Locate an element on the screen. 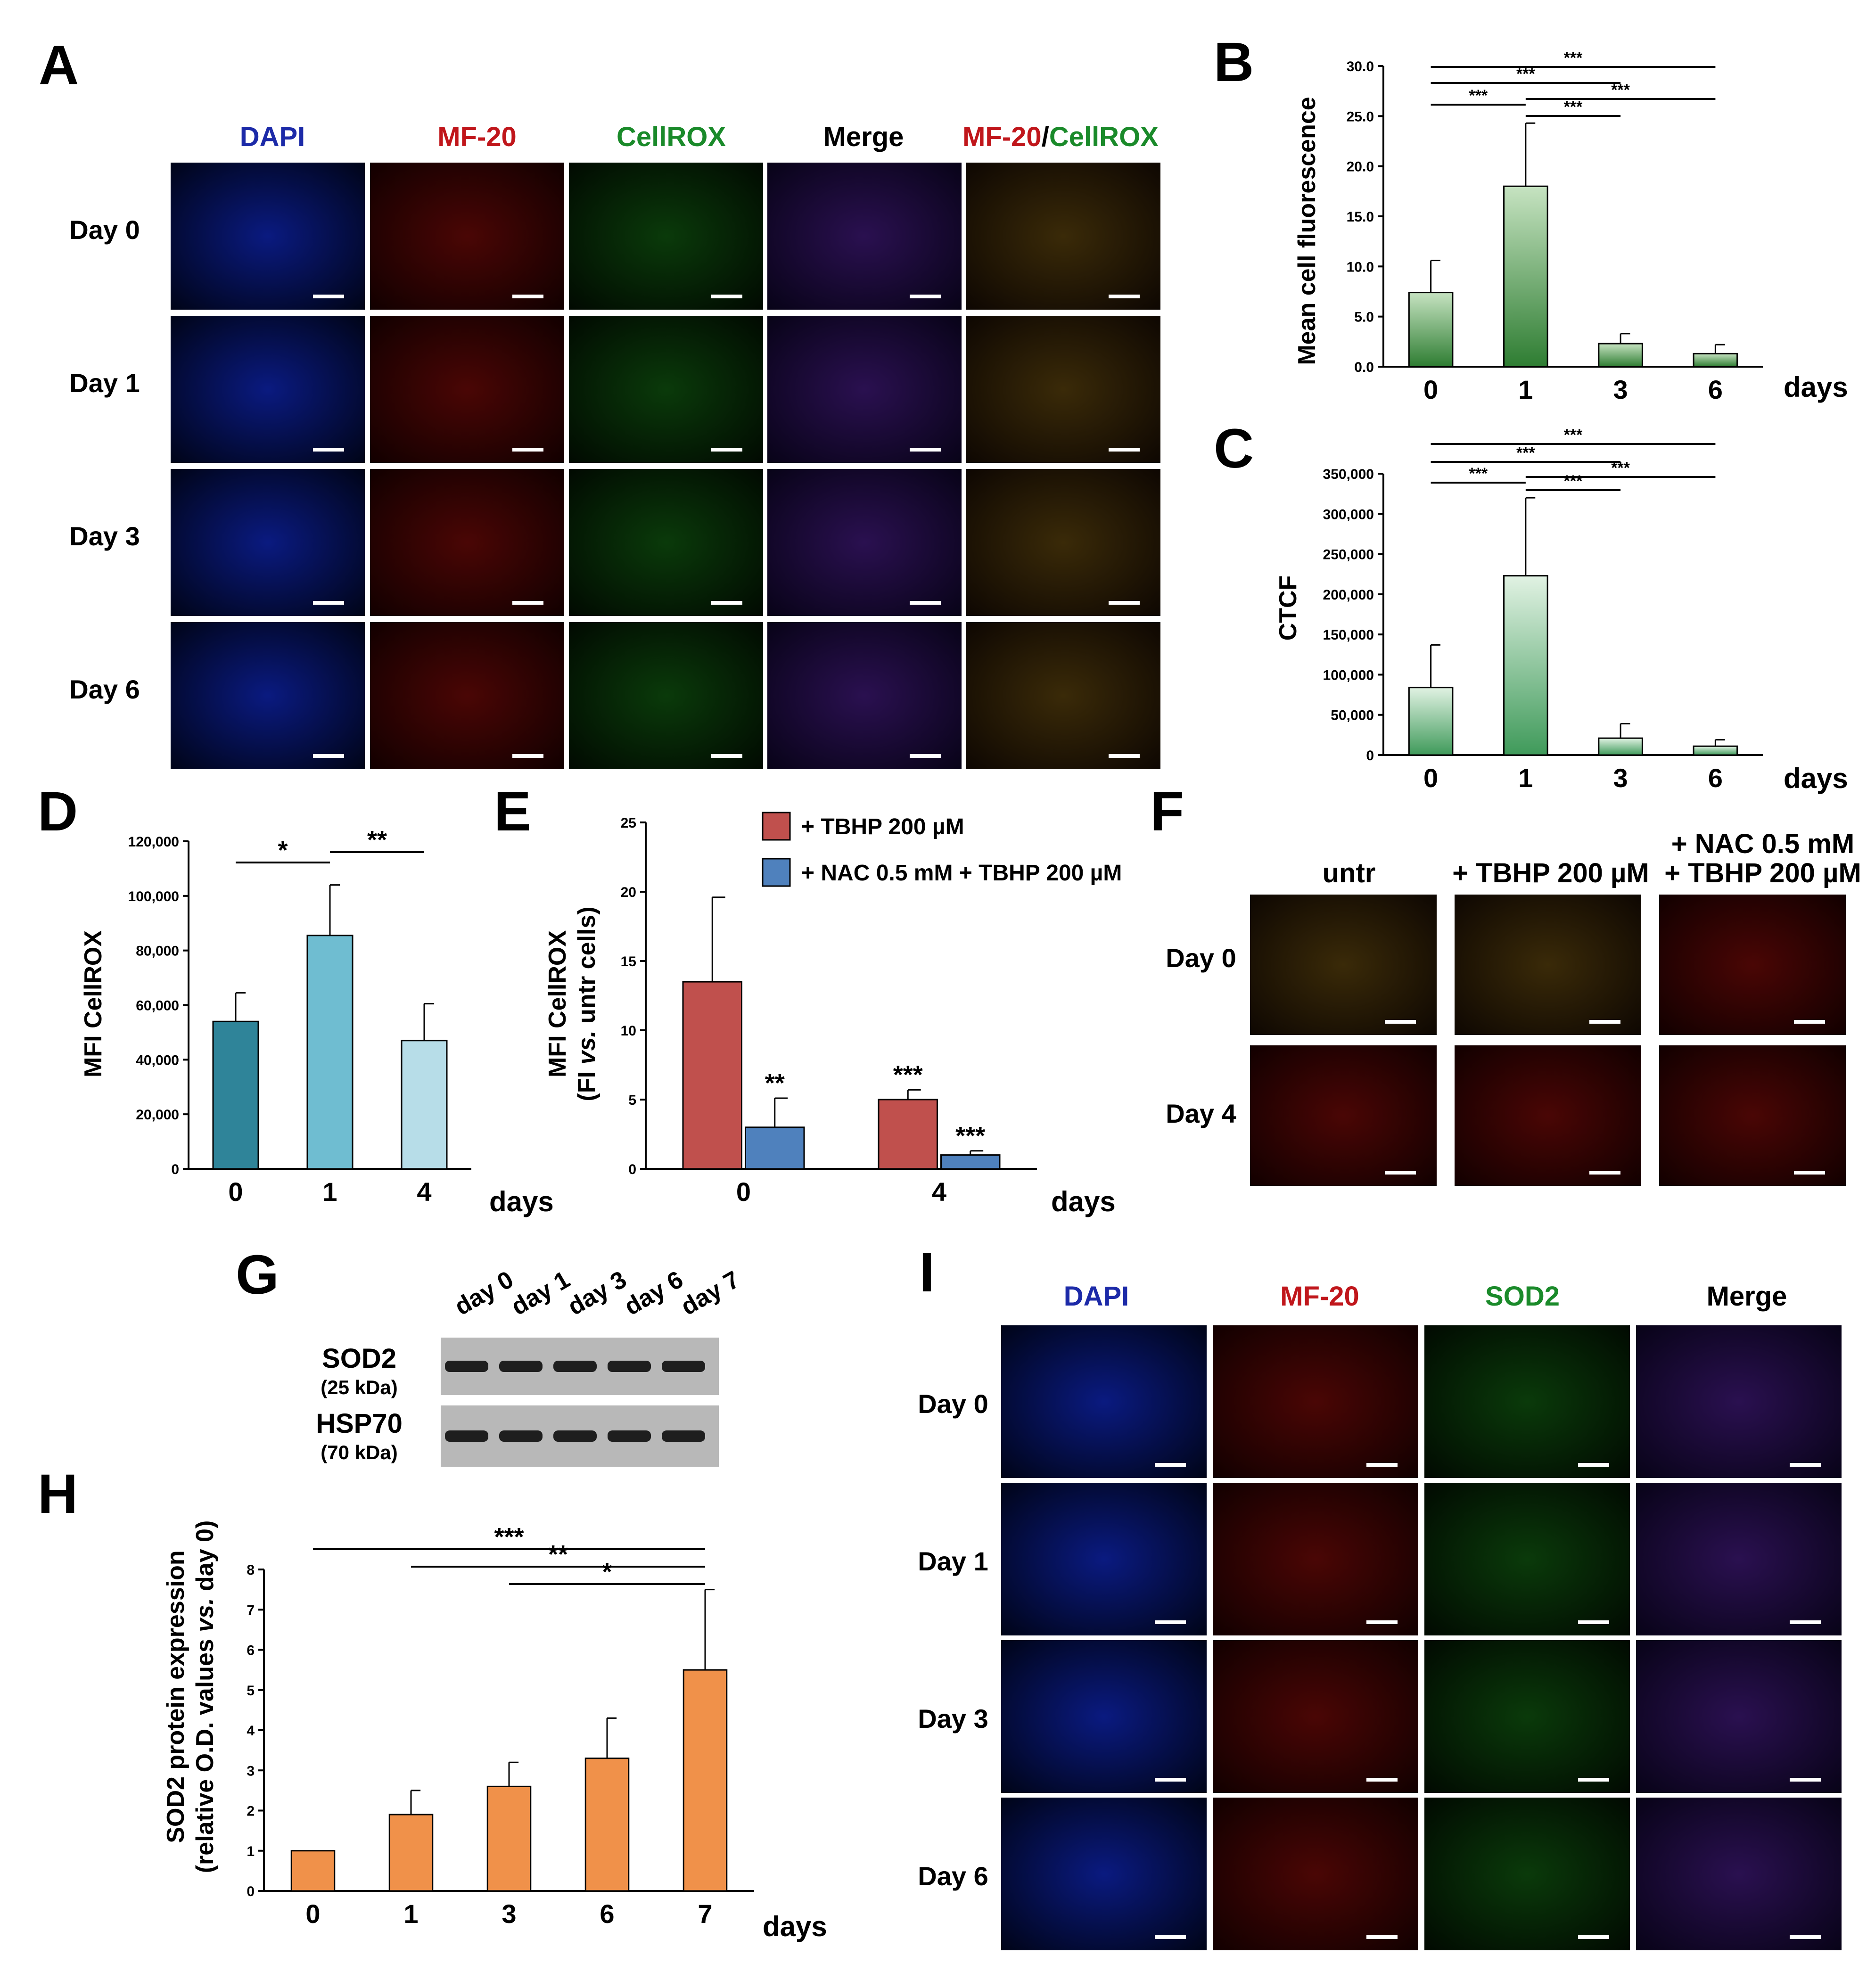  chartE-ylabel-pre: (FI is located at coordinates (586, 1083).